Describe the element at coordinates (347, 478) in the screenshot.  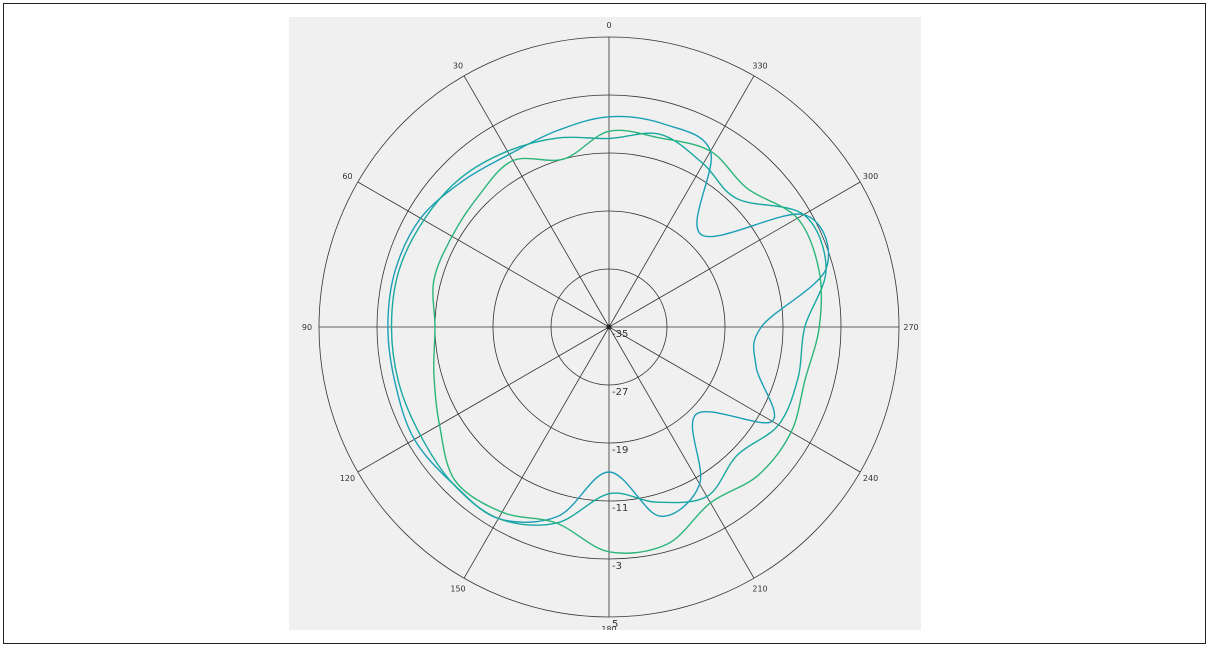
I see `angle-tick-label: 120` at that location.